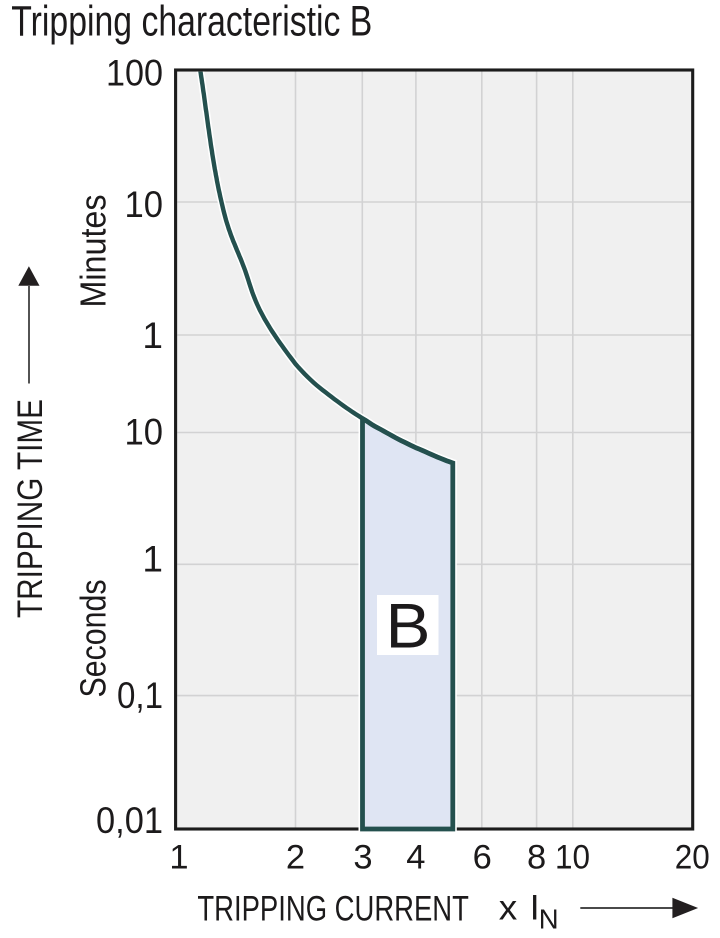 The height and width of the screenshot is (938, 720). Describe the element at coordinates (408, 627) in the screenshot. I see `svg-text: B` at that location.